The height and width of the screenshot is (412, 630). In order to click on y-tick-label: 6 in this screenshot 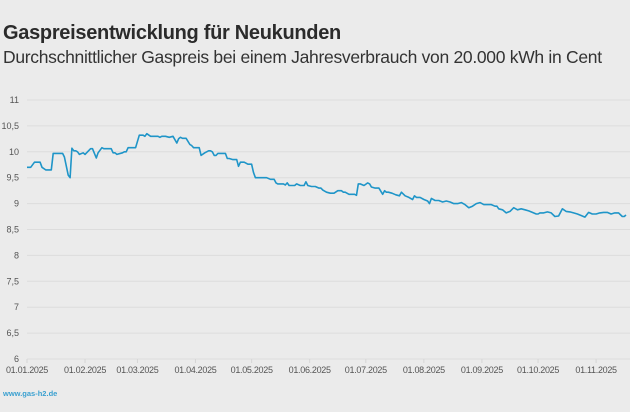, I will do `click(16, 359)`.